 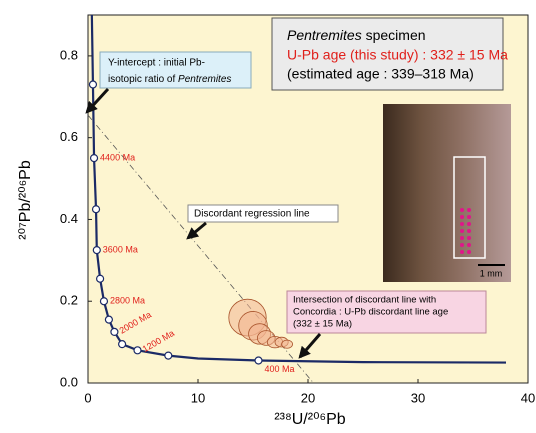 I want to click on specimen-text: specimen, so click(x=394, y=35).